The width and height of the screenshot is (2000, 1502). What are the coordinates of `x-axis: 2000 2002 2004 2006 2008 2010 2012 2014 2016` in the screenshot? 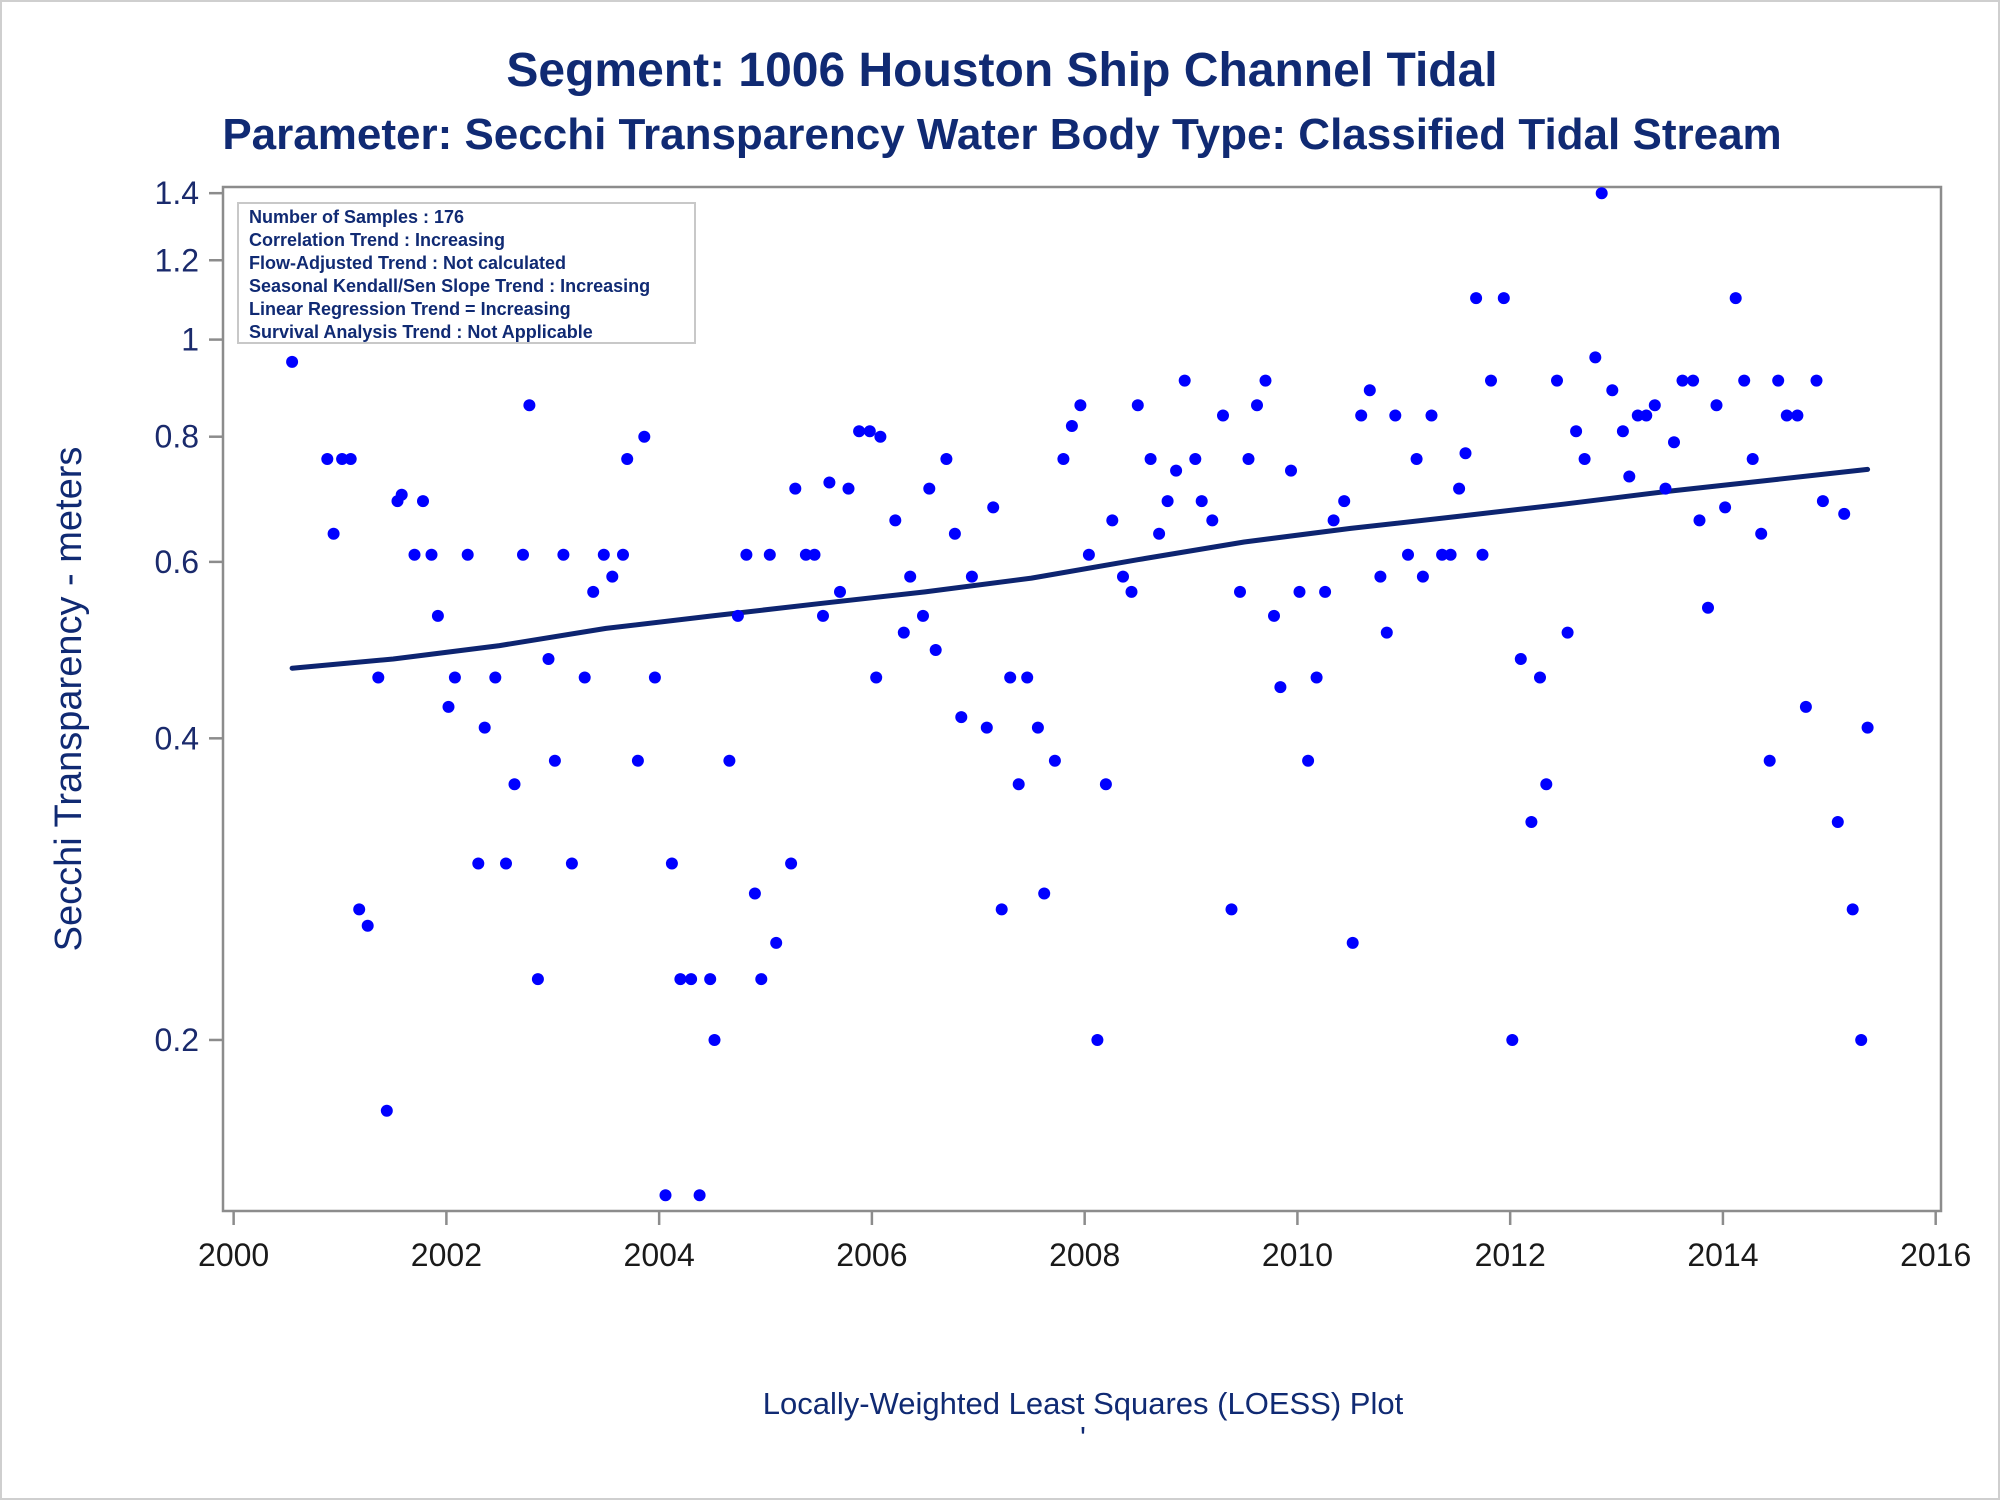 It's located at (1084, 1242).